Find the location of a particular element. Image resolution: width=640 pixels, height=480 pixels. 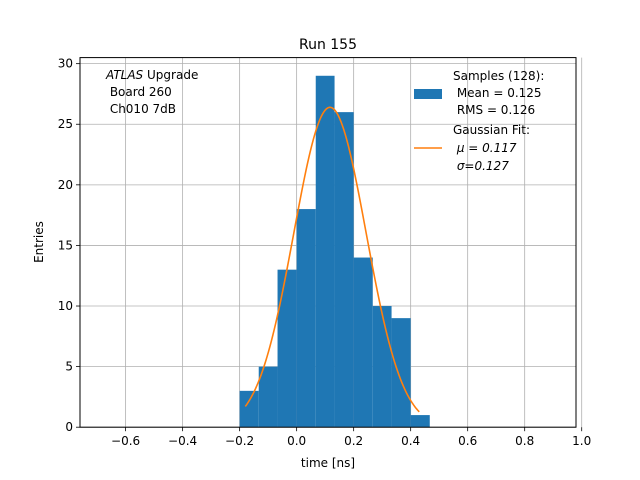

annotation-line-2: Board 260 is located at coordinates (139, 92).